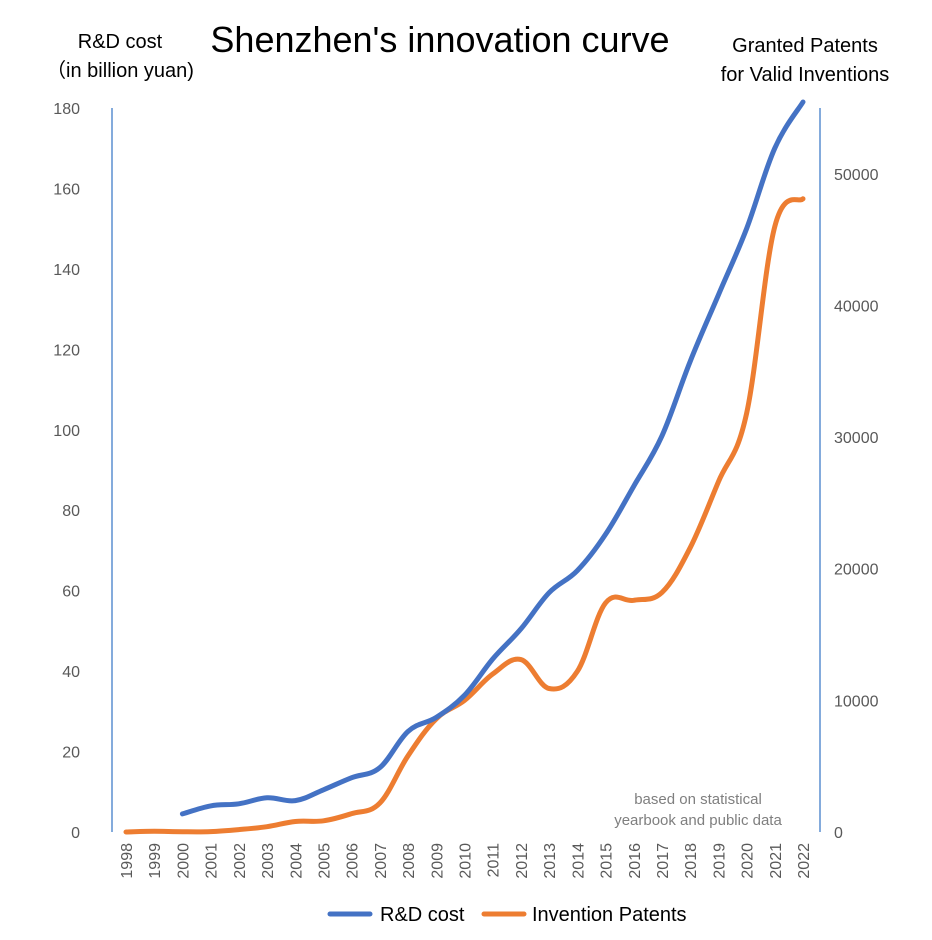 This screenshot has width=932, height=940. Describe the element at coordinates (550, 861) in the screenshot. I see `x-tick-label: 2013` at that location.